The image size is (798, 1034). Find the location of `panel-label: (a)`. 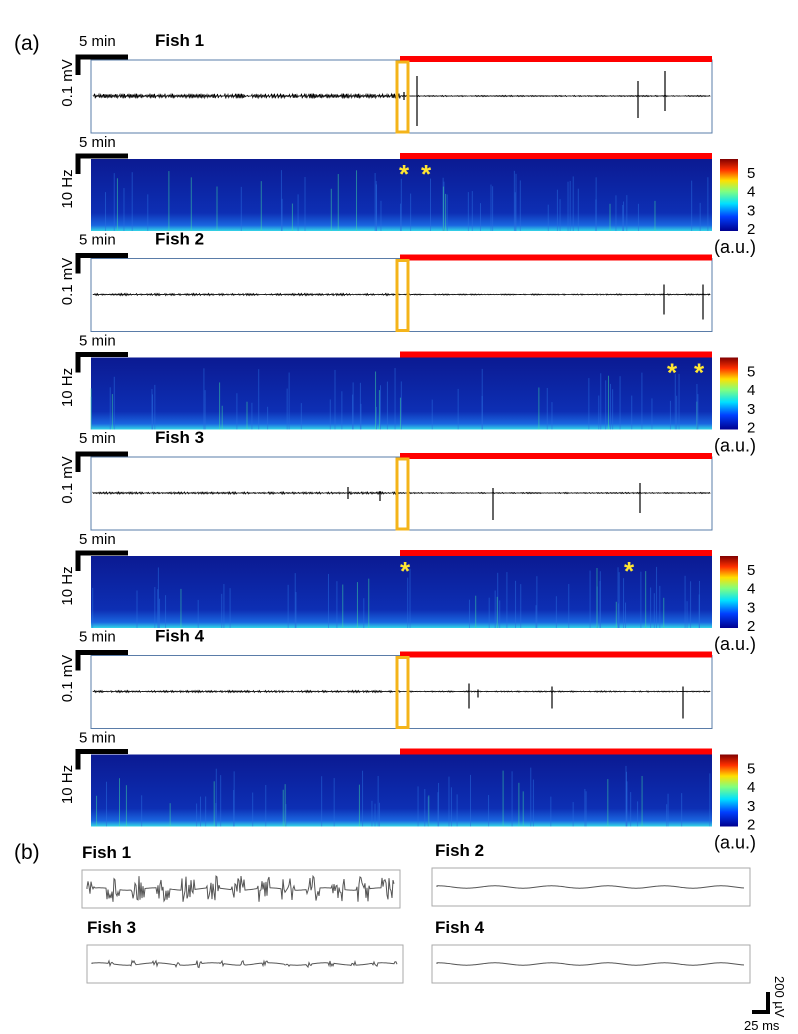

panel-label: (a) is located at coordinates (27, 43).